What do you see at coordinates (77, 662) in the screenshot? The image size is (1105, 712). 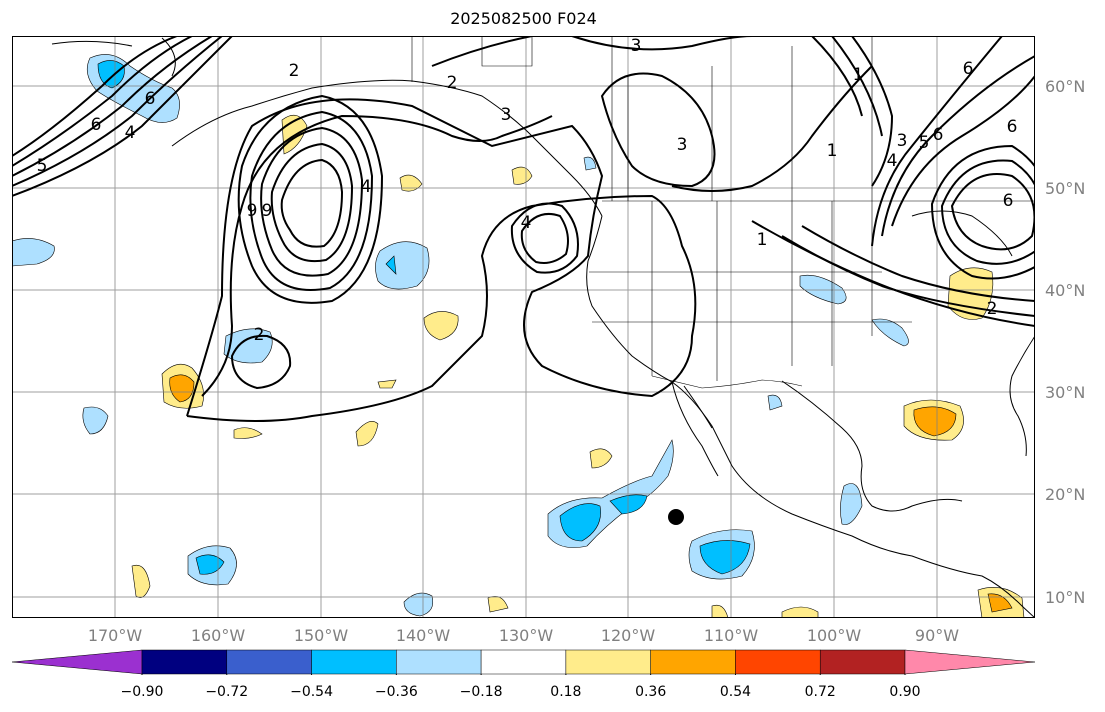 I see `colorbar-extend-low` at bounding box center [77, 662].